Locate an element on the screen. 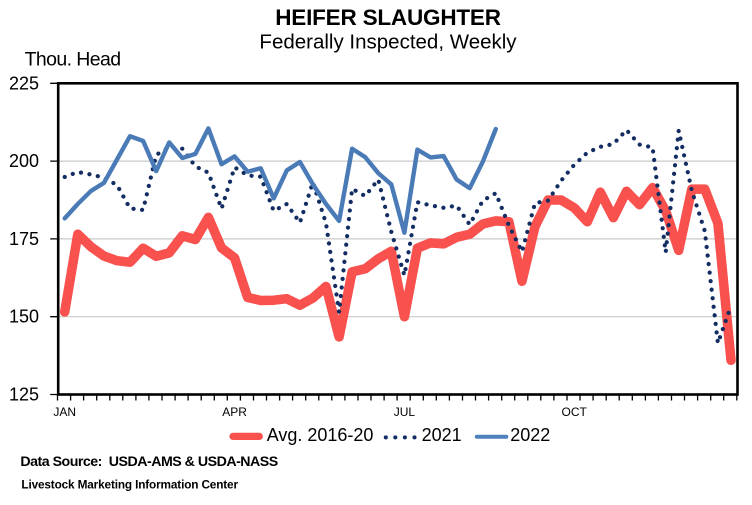  svg-text: Avg. 2016-20 is located at coordinates (320, 435).